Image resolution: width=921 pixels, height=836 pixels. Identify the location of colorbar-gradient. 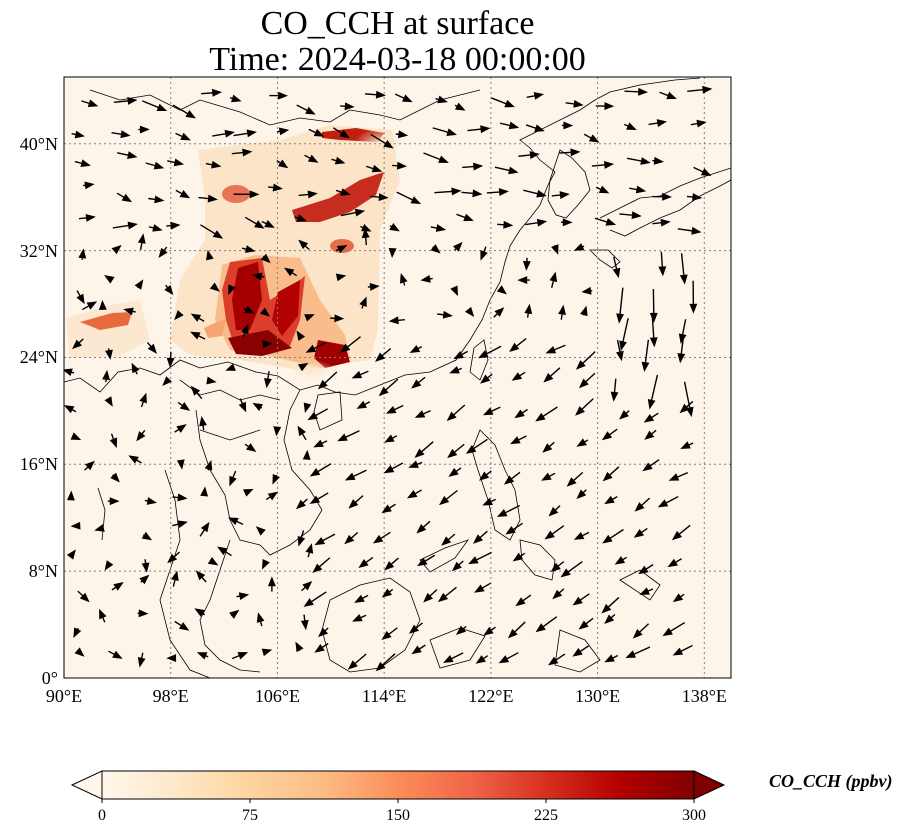
(398, 785).